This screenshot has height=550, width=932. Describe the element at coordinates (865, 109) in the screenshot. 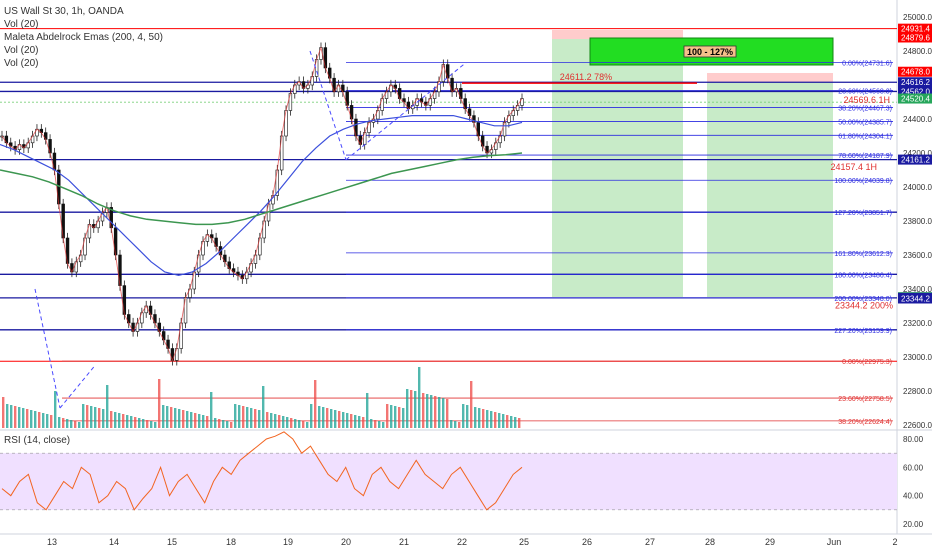

I see `fib-level-label: 38.20%(24467.3)` at that location.